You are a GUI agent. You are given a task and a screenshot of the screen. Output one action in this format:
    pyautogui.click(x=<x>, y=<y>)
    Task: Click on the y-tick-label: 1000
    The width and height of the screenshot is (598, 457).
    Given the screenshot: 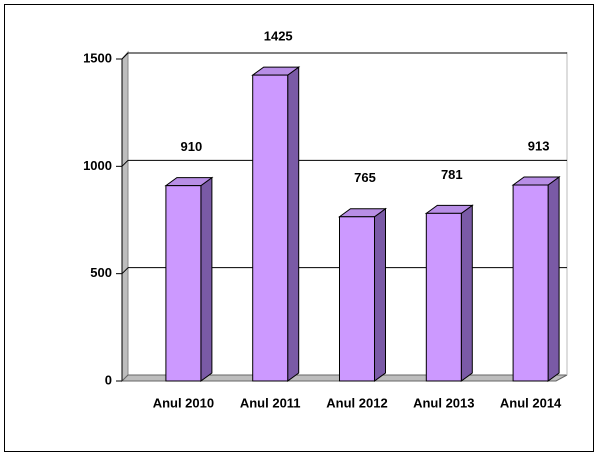 What is the action you would take?
    pyautogui.click(x=97, y=165)
    